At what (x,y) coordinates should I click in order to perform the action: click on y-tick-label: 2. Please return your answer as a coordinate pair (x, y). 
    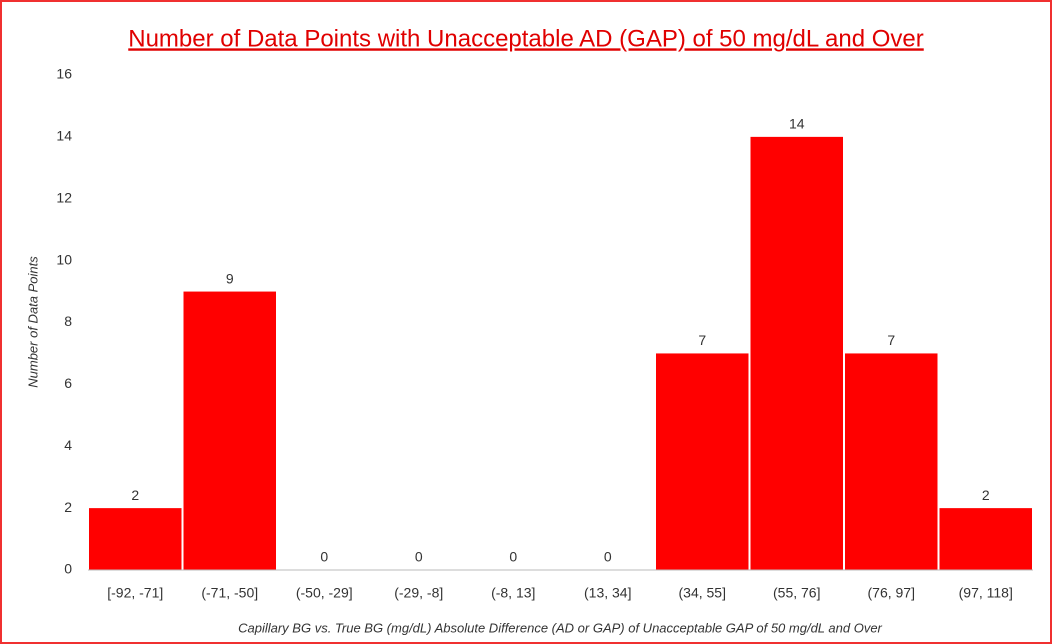
    Looking at the image, I should click on (68, 507).